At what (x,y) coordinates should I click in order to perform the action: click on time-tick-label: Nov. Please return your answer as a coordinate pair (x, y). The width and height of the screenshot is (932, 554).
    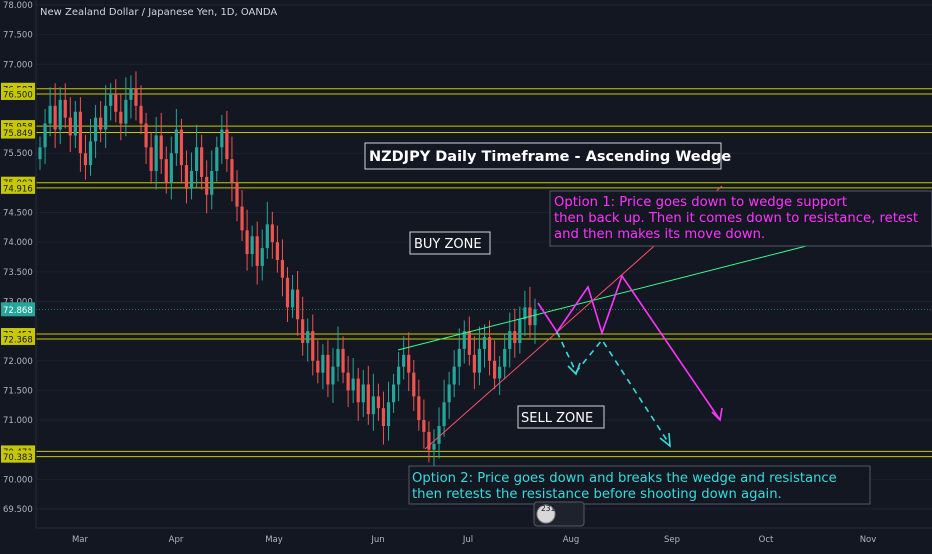
    Looking at the image, I should click on (868, 540).